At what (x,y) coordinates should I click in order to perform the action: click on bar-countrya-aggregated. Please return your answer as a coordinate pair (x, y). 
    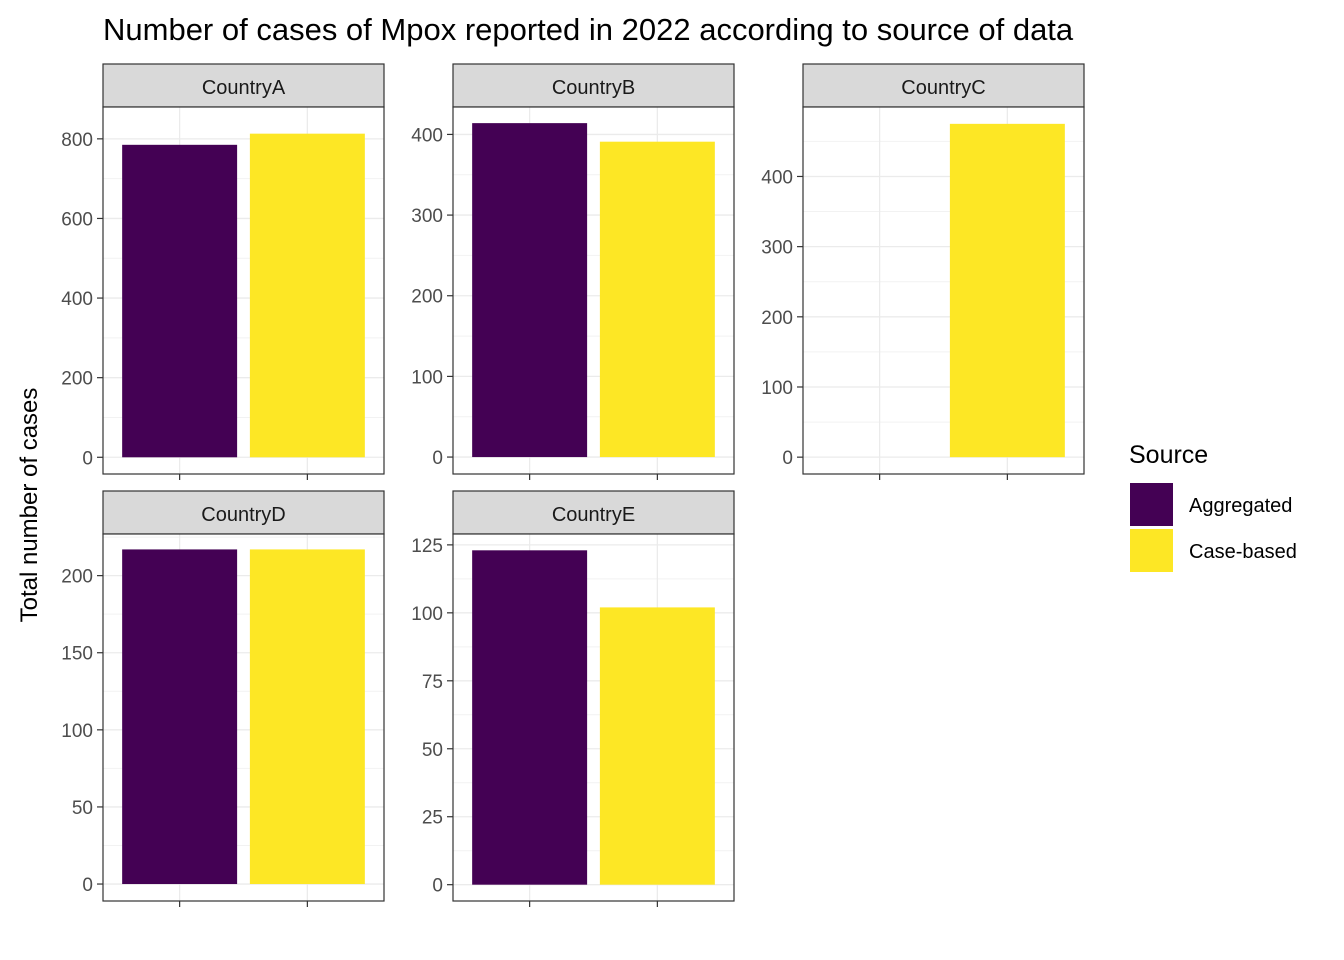
    Looking at the image, I should click on (180, 301).